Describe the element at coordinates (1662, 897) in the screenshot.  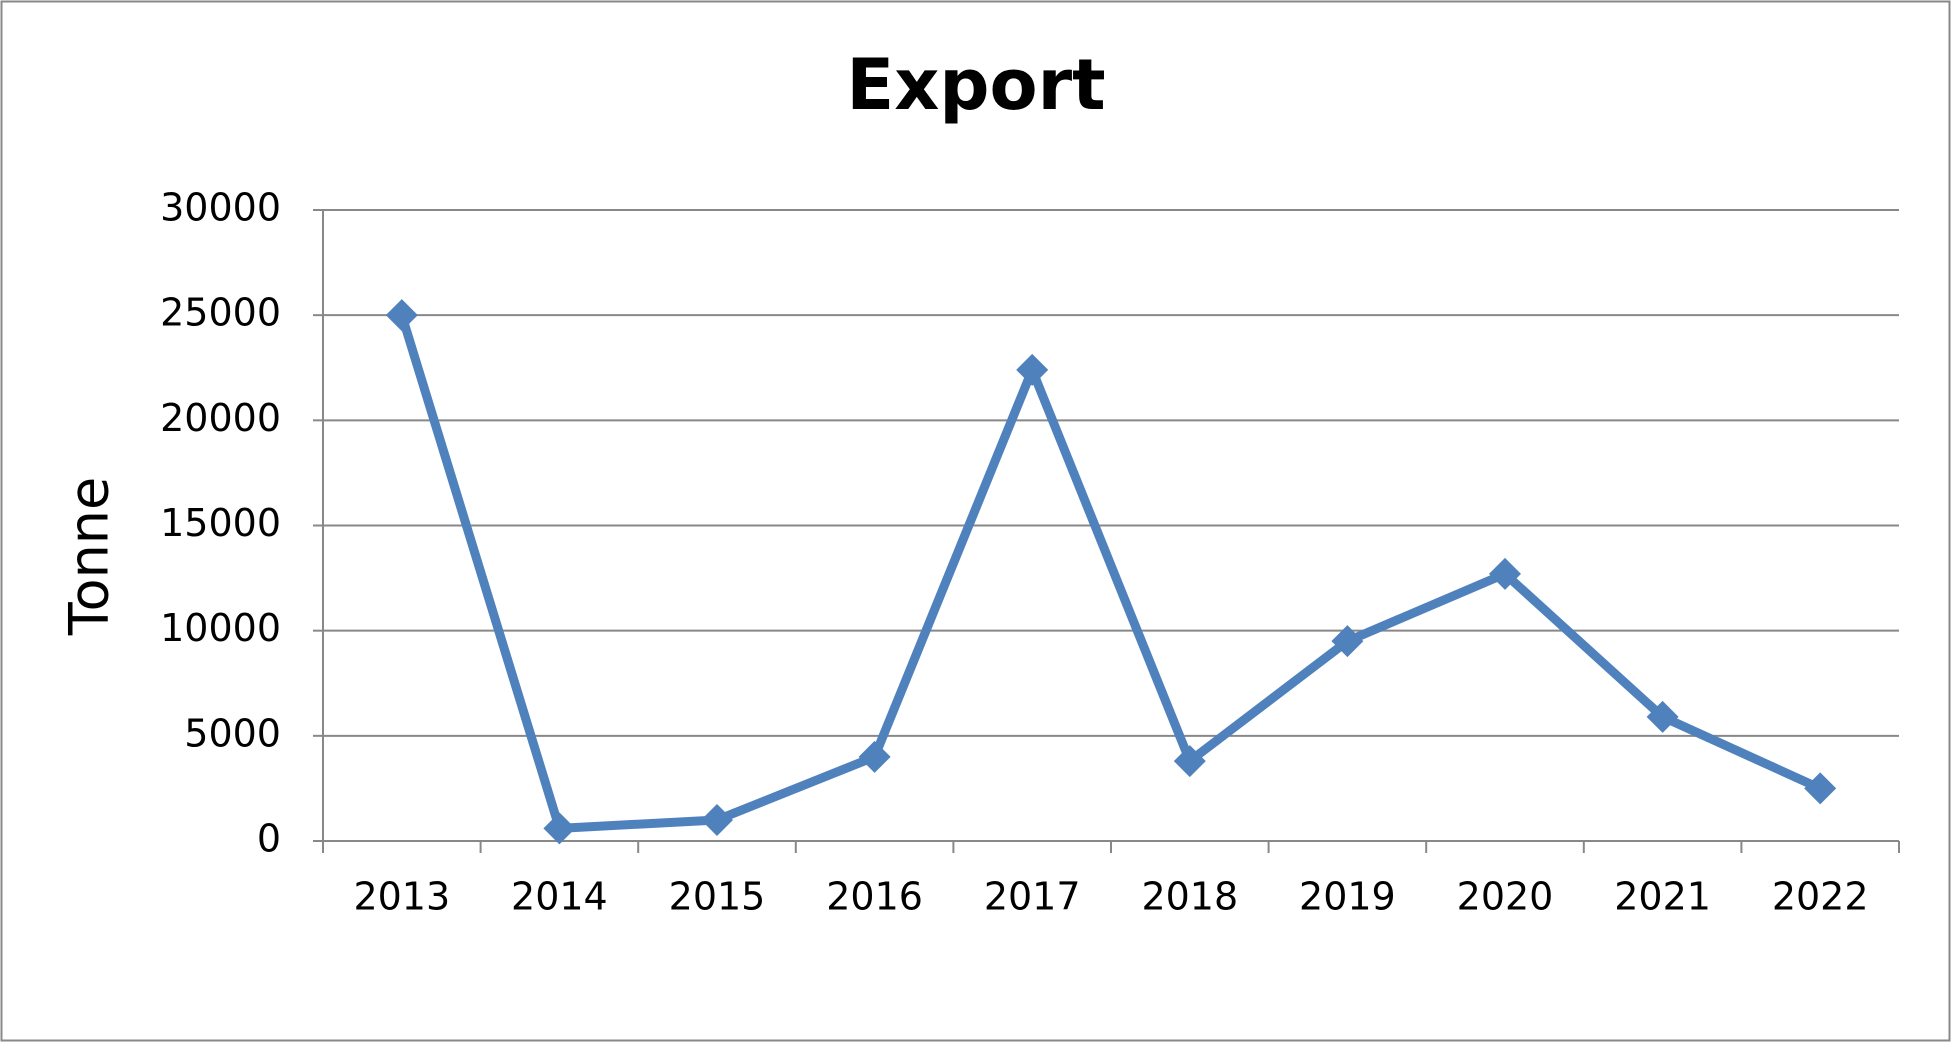
I see `x-tick-label: 2021` at that location.